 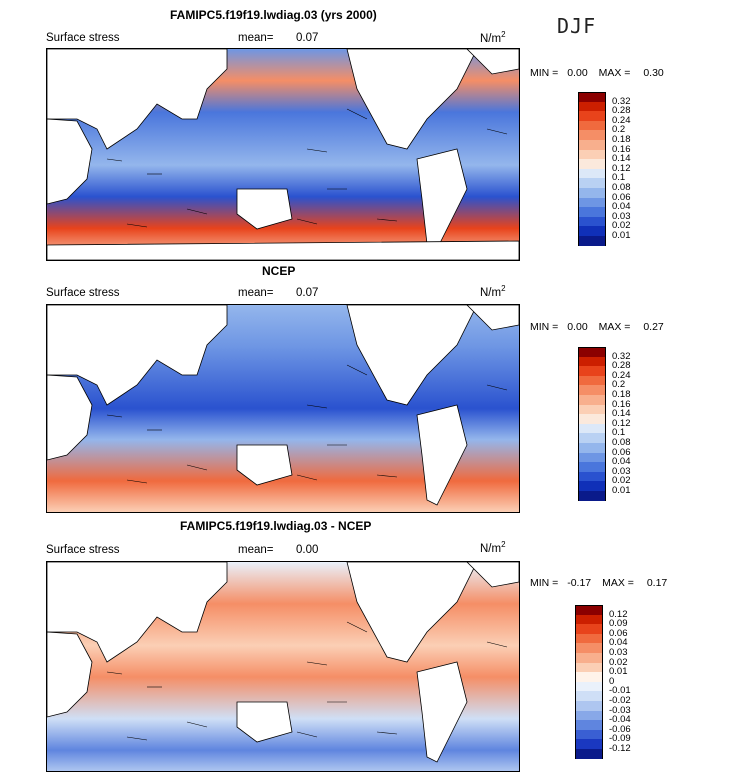 What do you see at coordinates (279, 271) in the screenshot?
I see `panel2-title: NCEP` at bounding box center [279, 271].